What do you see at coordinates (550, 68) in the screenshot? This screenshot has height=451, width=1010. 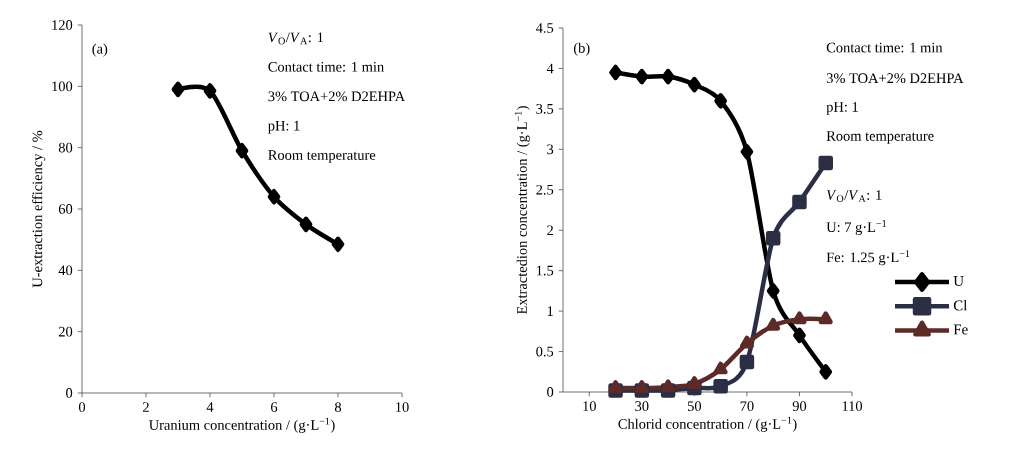 I see `y-tick-label: 4` at bounding box center [550, 68].